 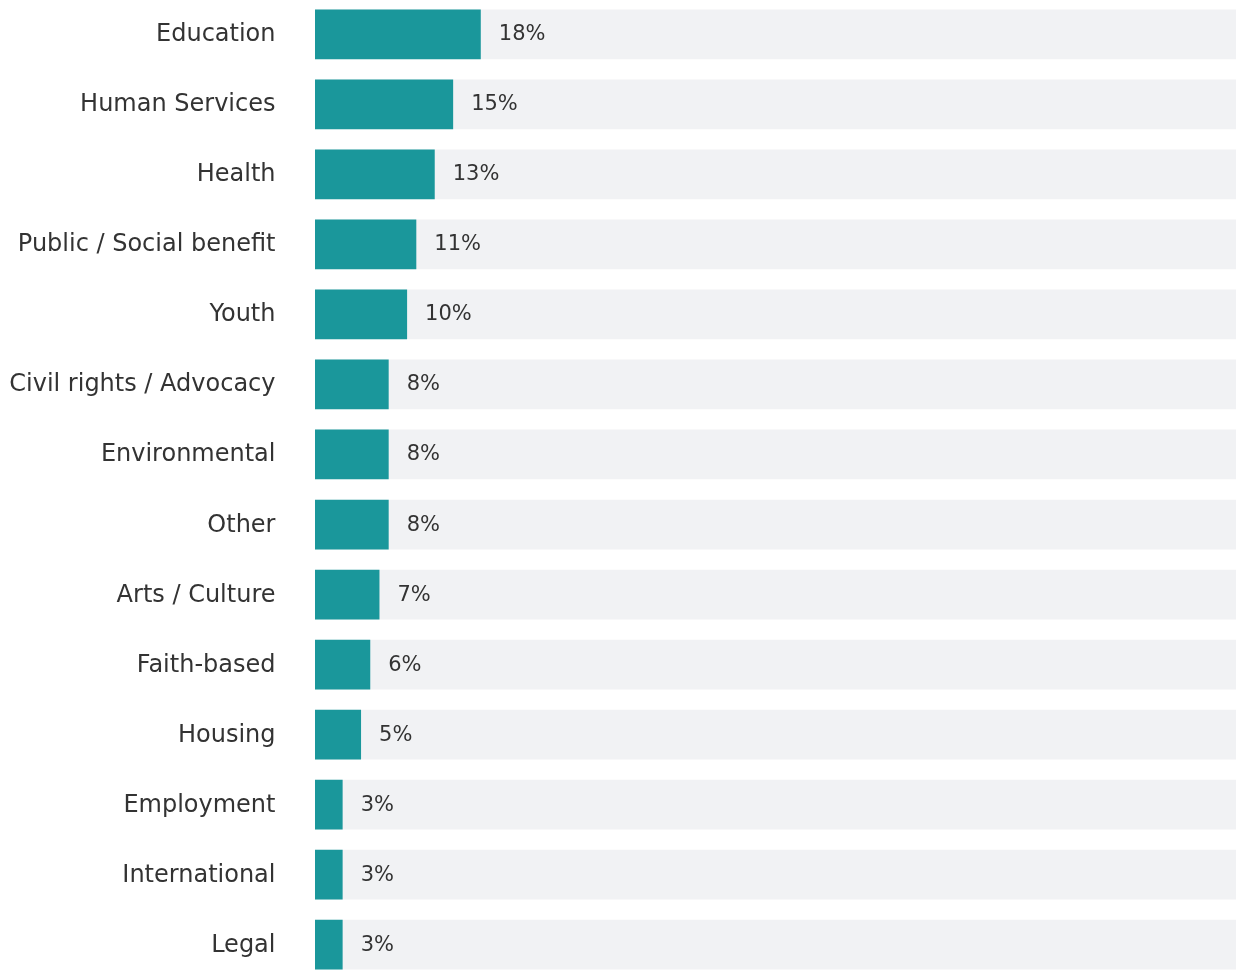 What do you see at coordinates (142, 383) in the screenshot?
I see `y-tick-label: Civil rights / Advocacy` at bounding box center [142, 383].